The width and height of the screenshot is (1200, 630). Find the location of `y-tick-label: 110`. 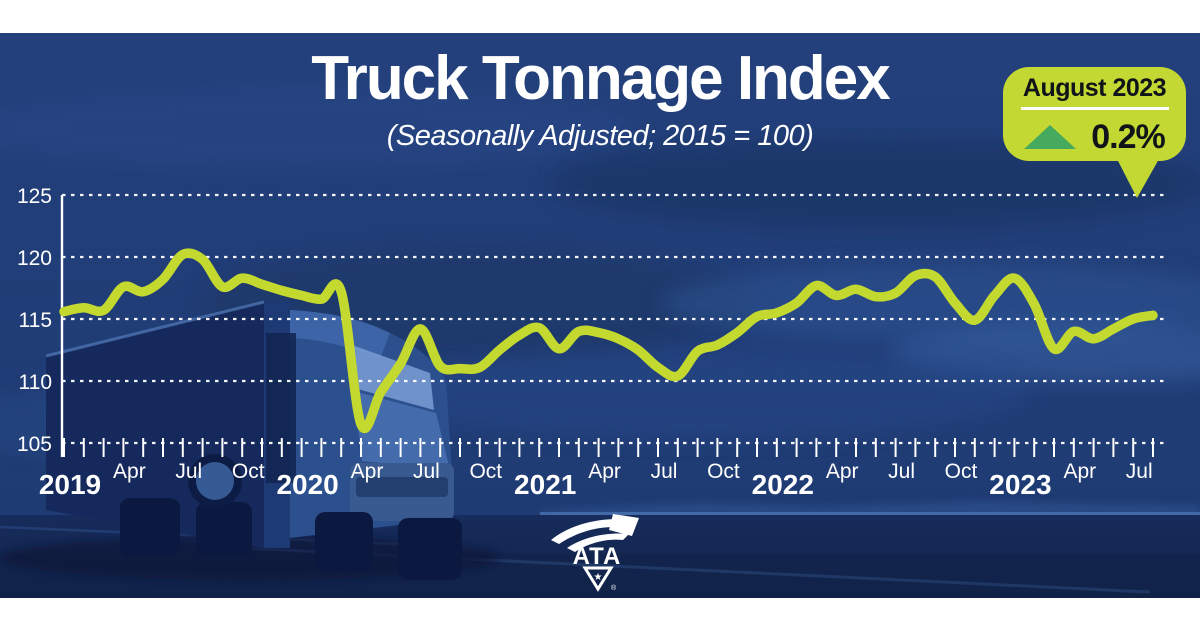

y-tick-label: 110 is located at coordinates (35, 382).